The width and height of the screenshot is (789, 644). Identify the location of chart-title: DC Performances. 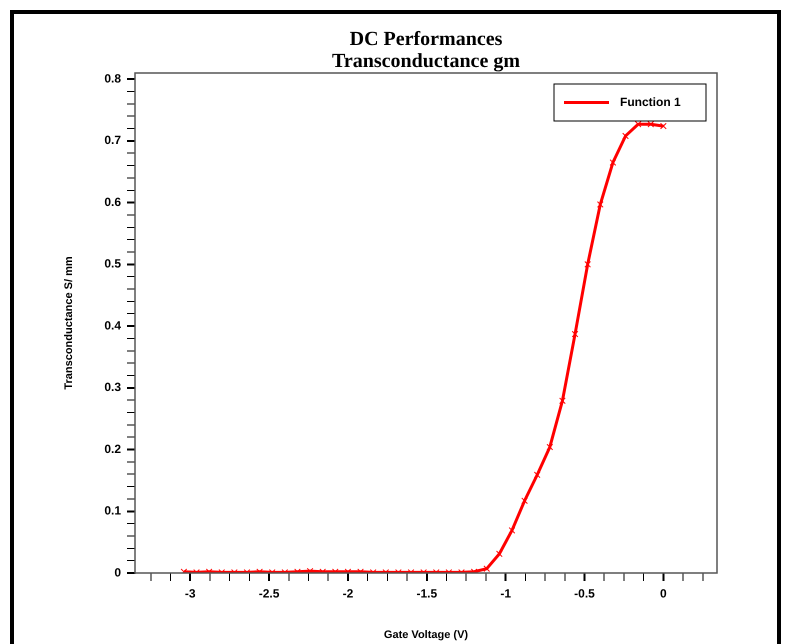
(426, 39).